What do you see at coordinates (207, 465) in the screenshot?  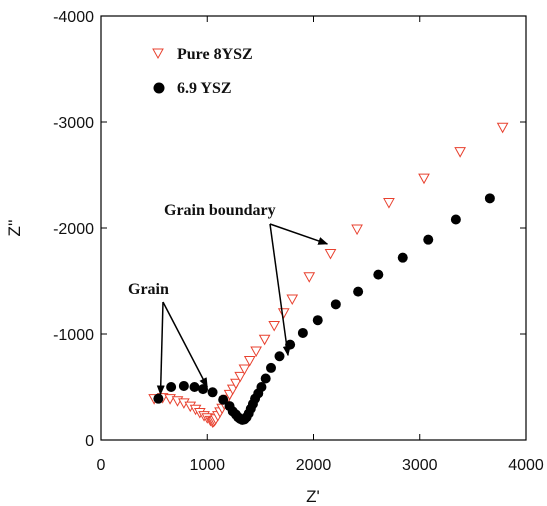 I see `x-tick-label: 1000` at bounding box center [207, 465].